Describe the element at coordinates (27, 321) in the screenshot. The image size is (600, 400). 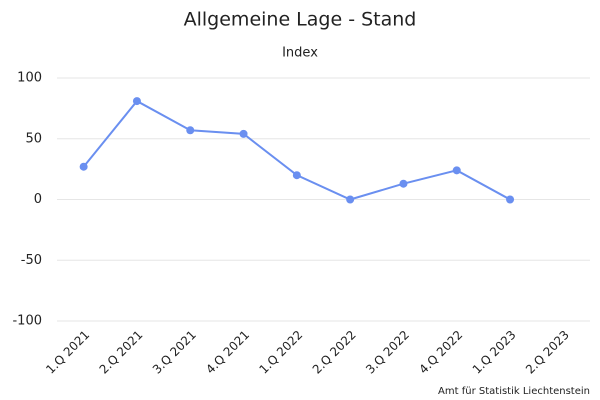
I see `y-tick-label: -100` at that location.